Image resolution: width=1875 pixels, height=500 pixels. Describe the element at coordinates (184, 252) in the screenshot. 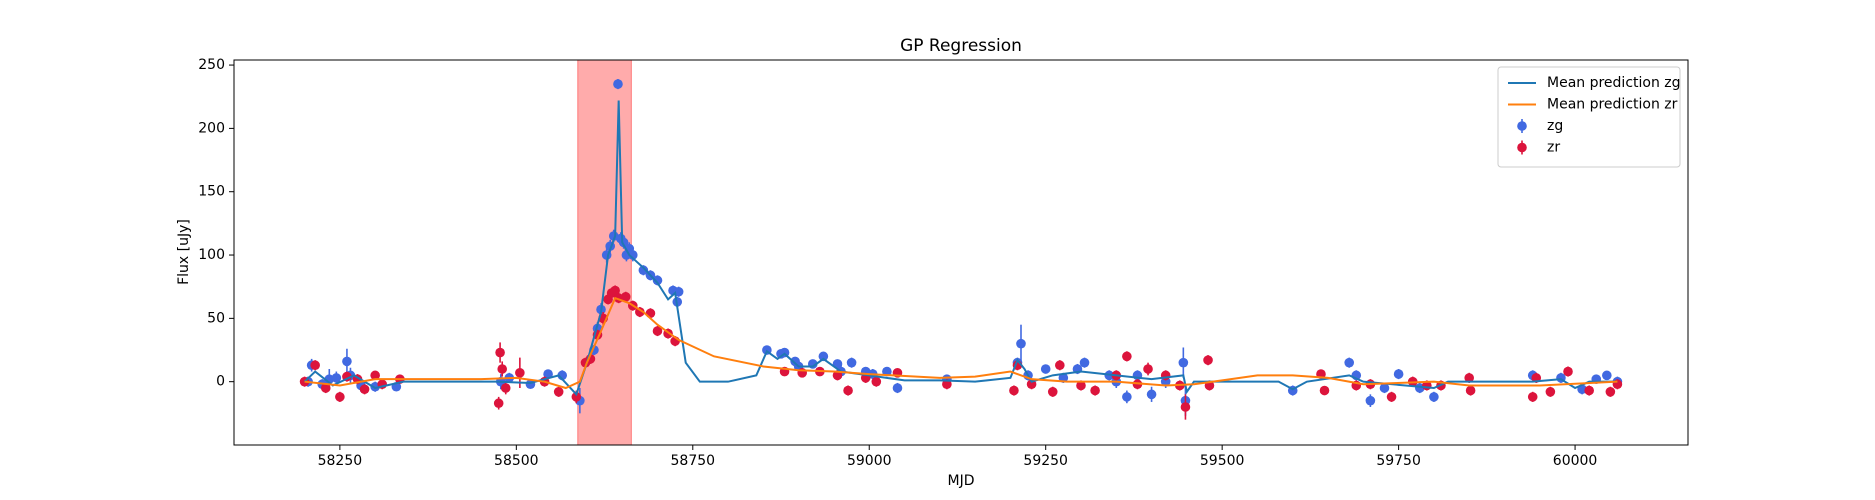

I see `y-axis-label: Flux [uJy]` at that location.